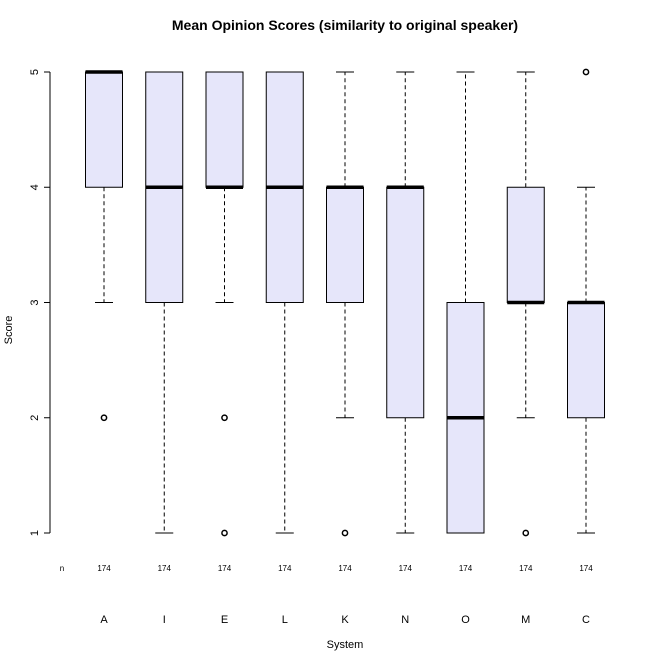 This screenshot has width=664, height=664. What do you see at coordinates (62, 568) in the screenshot?
I see `n-row-label: n` at bounding box center [62, 568].